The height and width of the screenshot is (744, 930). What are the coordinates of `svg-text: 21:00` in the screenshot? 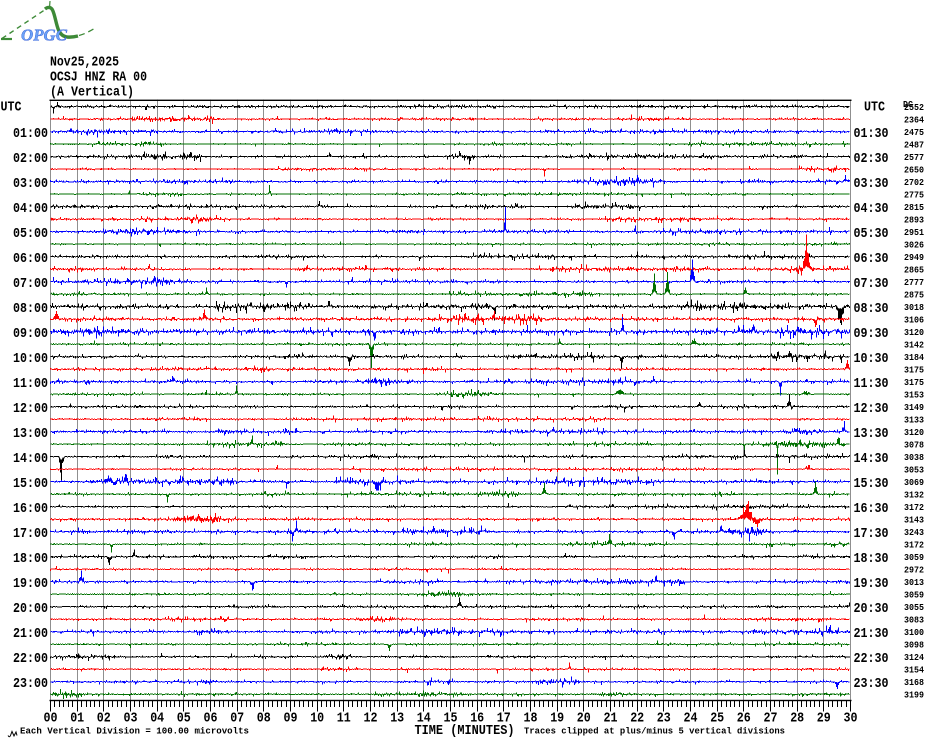 It's located at (30, 634).